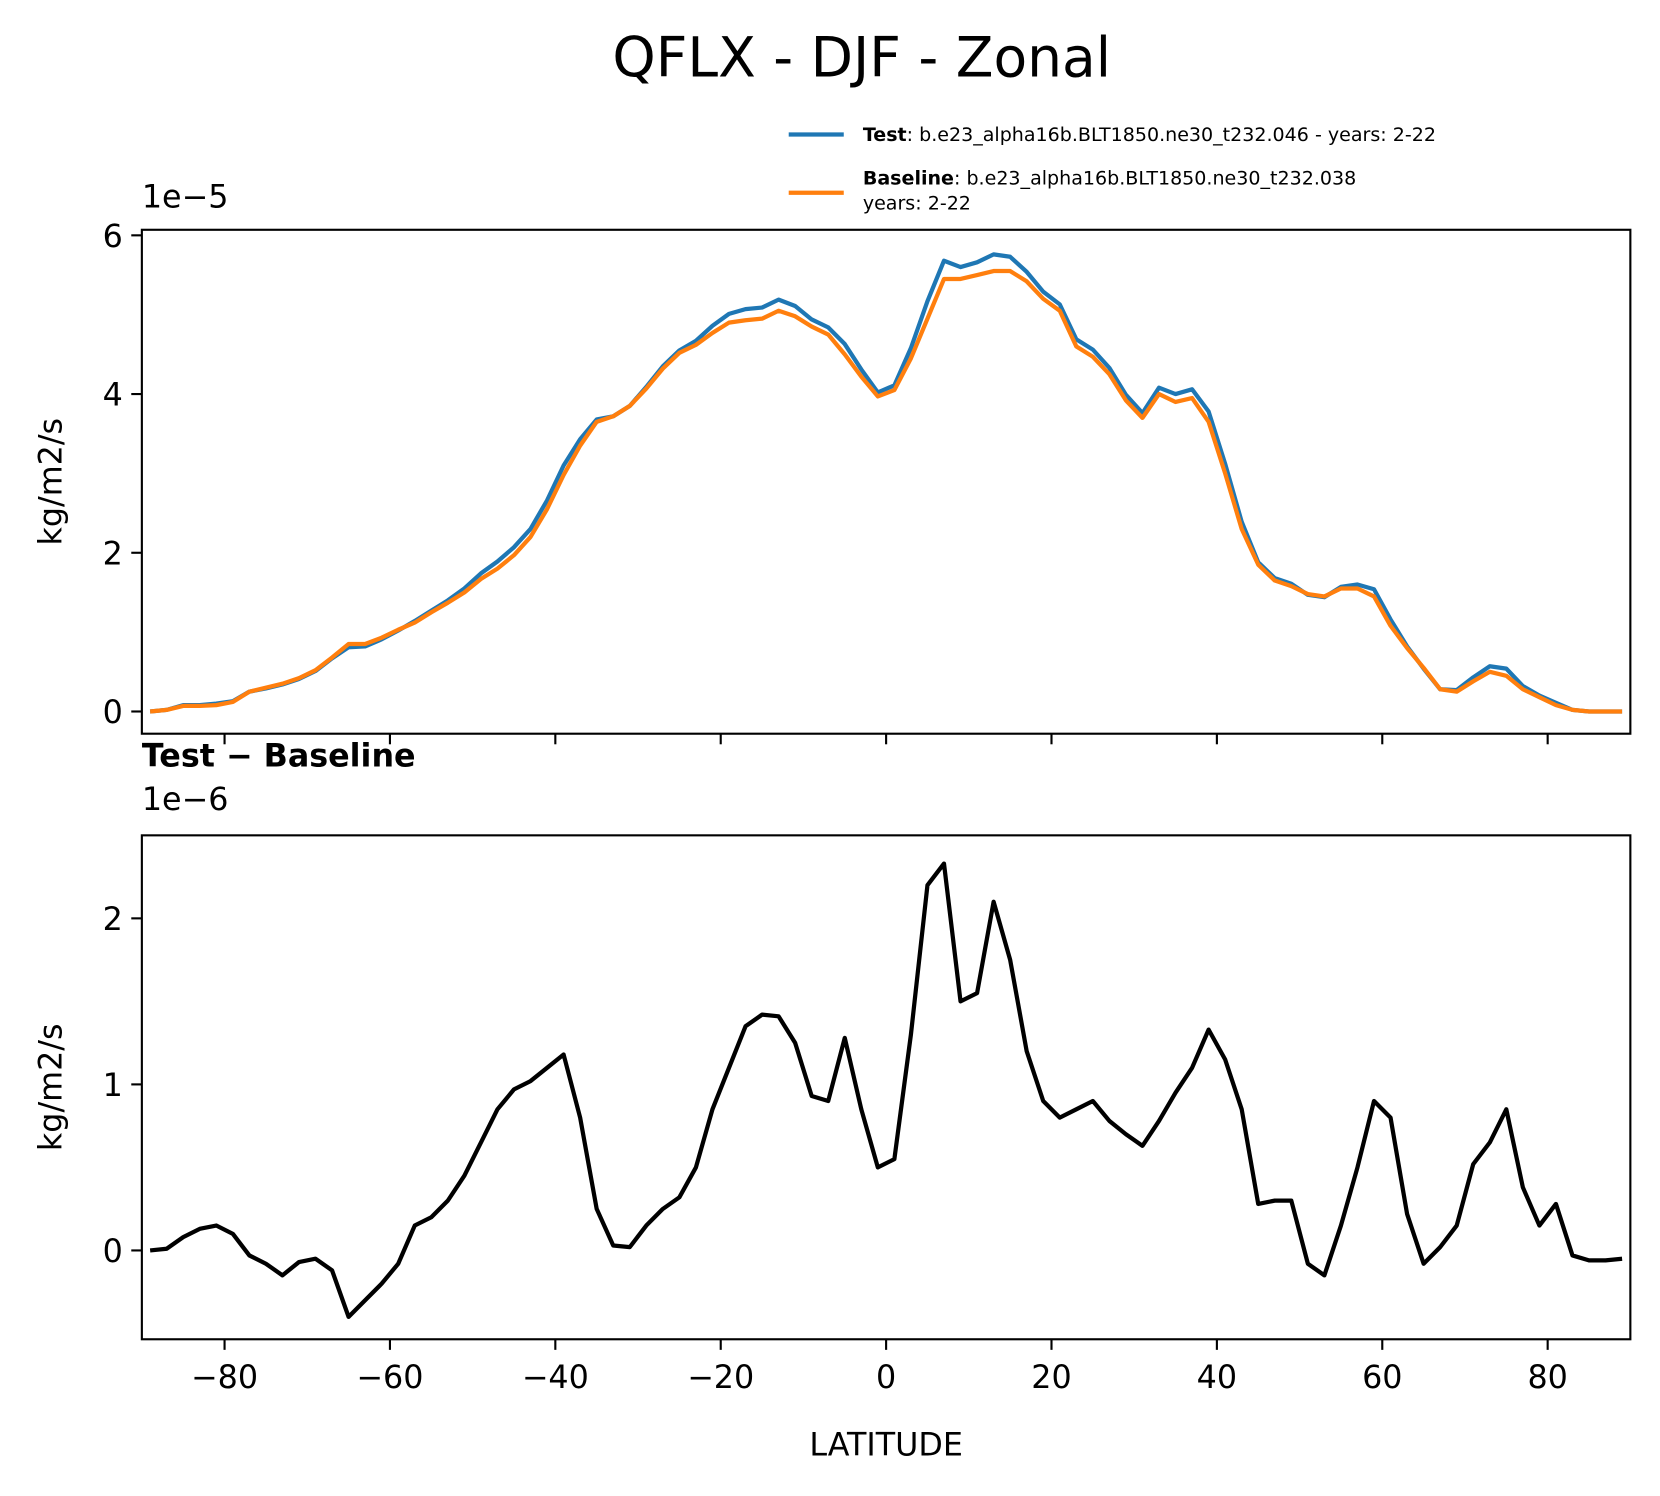  What do you see at coordinates (885, 135) in the screenshot?
I see `legend-name: Test` at bounding box center [885, 135].